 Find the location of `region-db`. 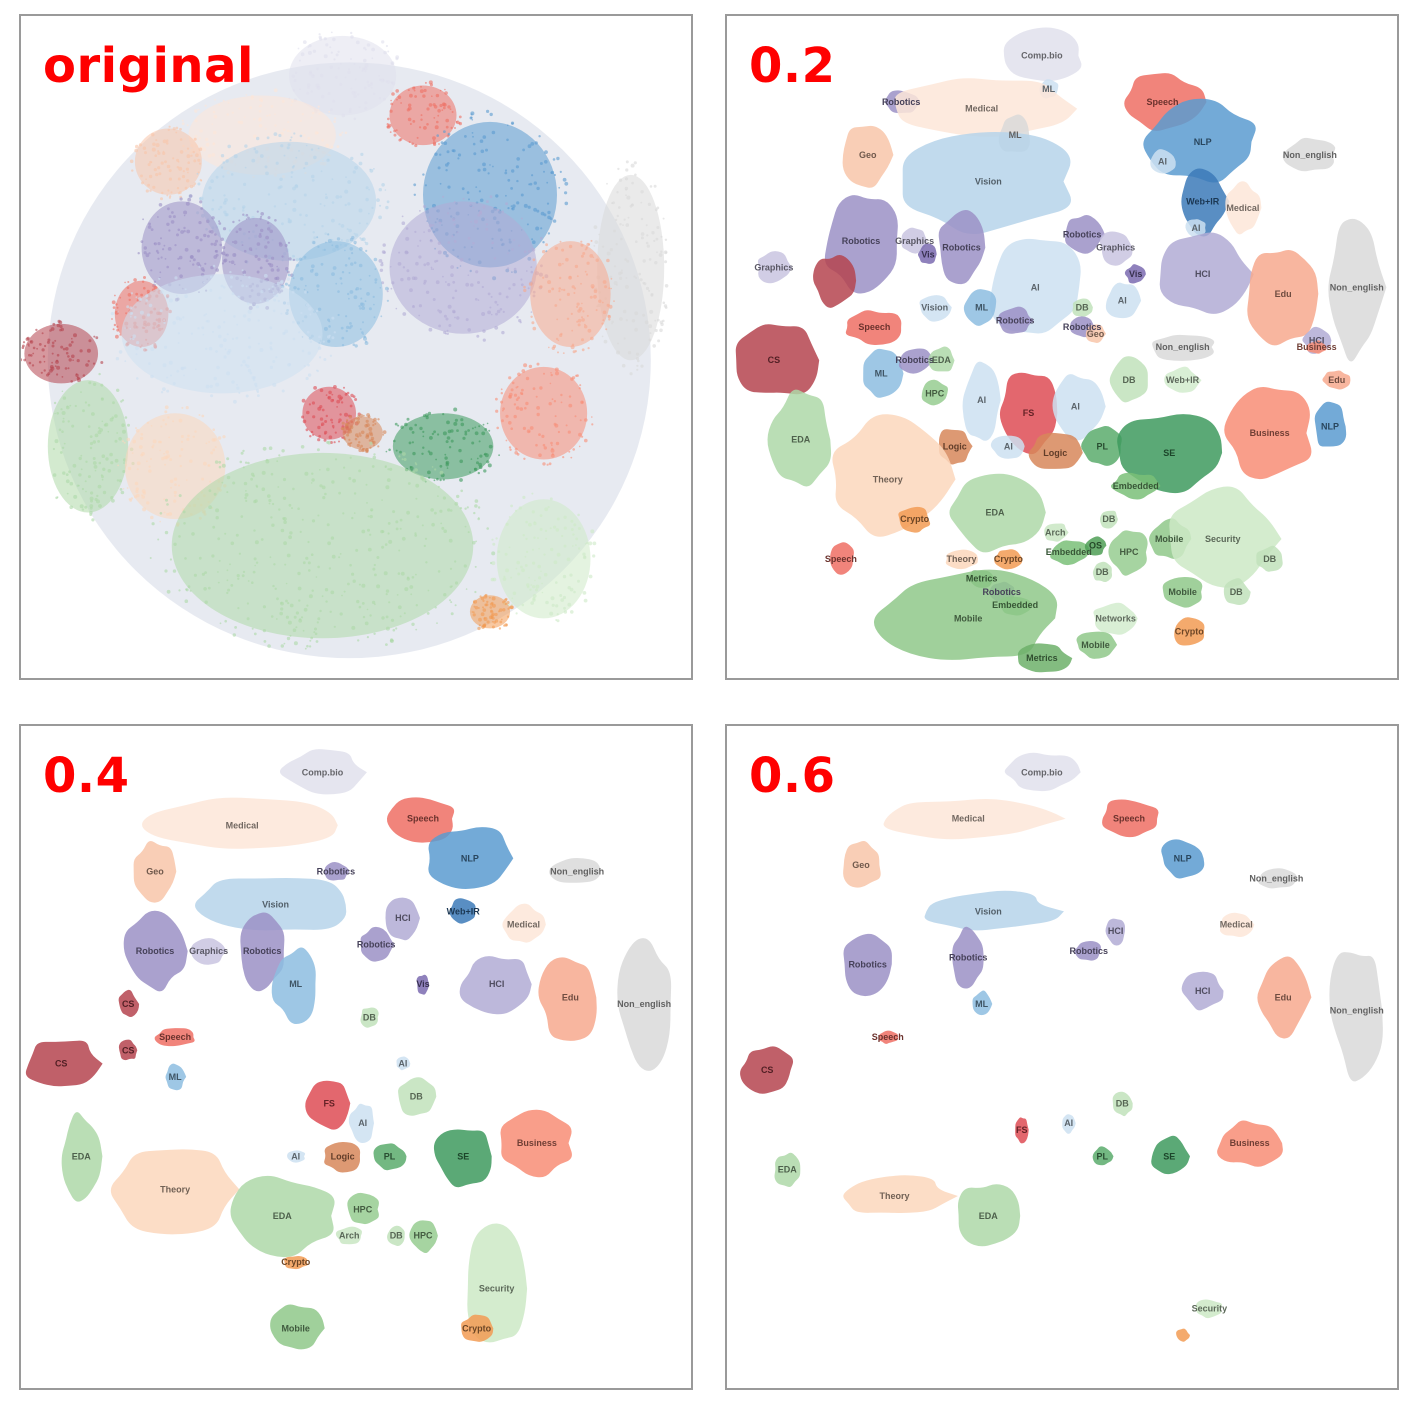

region-db is located at coordinates (1269, 558).